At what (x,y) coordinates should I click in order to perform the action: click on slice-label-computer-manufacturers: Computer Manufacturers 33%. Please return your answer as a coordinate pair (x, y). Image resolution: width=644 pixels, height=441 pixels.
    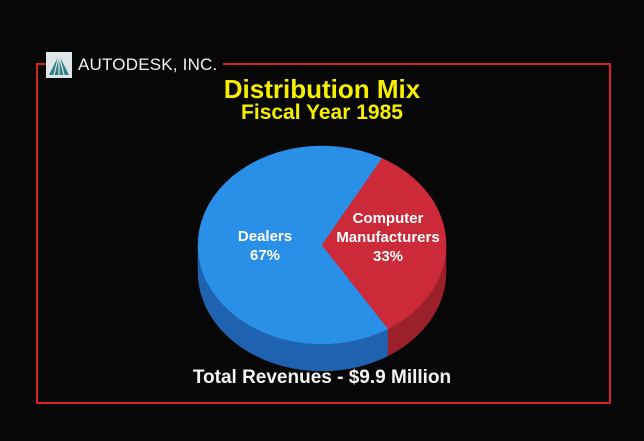
    Looking at the image, I should click on (388, 237).